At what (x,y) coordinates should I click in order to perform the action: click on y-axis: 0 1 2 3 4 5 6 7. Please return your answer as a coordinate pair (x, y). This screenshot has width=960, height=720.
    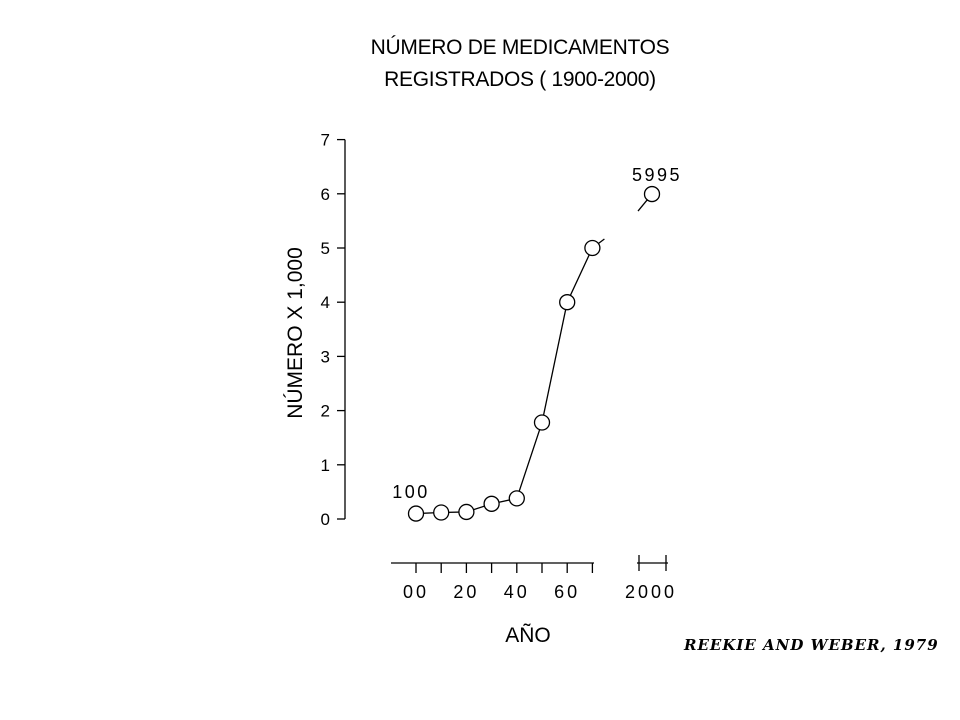
    Looking at the image, I should click on (333, 330).